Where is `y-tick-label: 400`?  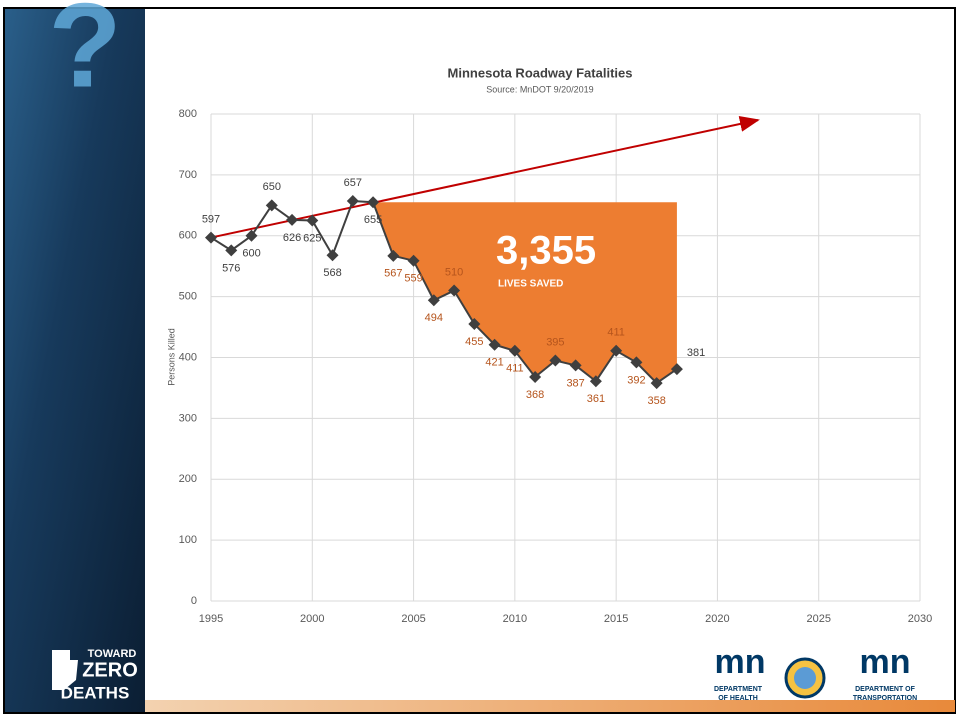
y-tick-label: 400 is located at coordinates (188, 357).